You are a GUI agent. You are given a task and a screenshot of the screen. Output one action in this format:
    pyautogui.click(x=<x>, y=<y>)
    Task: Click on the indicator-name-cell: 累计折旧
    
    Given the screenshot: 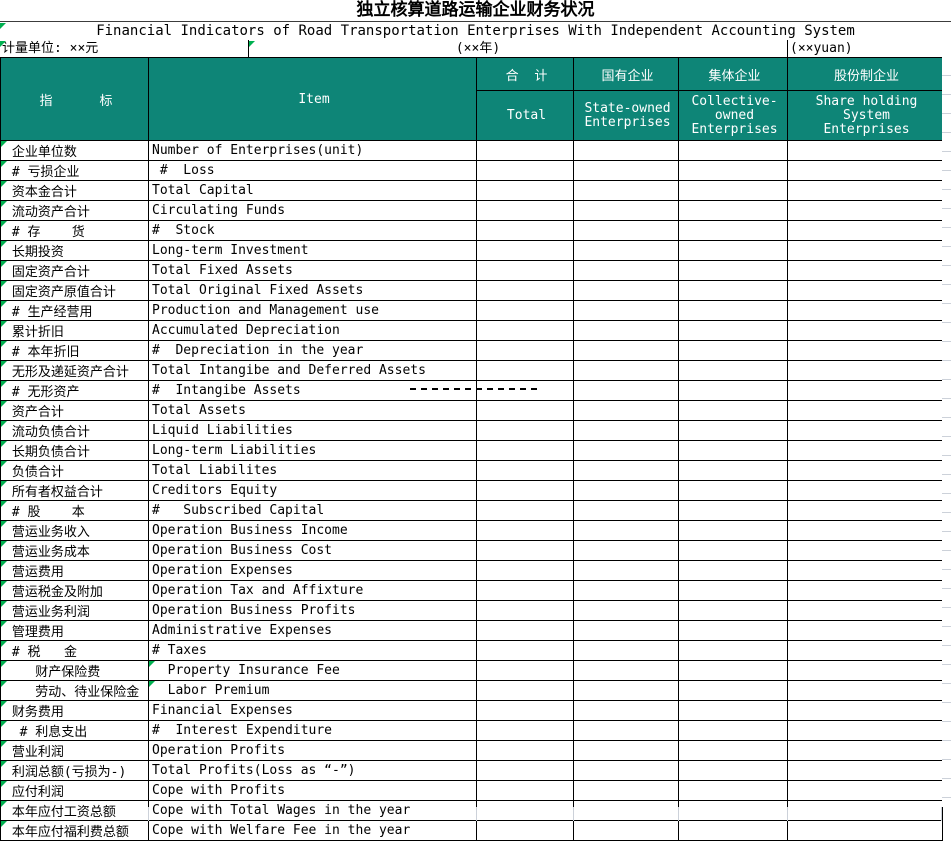 What is the action you would take?
    pyautogui.click(x=74, y=330)
    